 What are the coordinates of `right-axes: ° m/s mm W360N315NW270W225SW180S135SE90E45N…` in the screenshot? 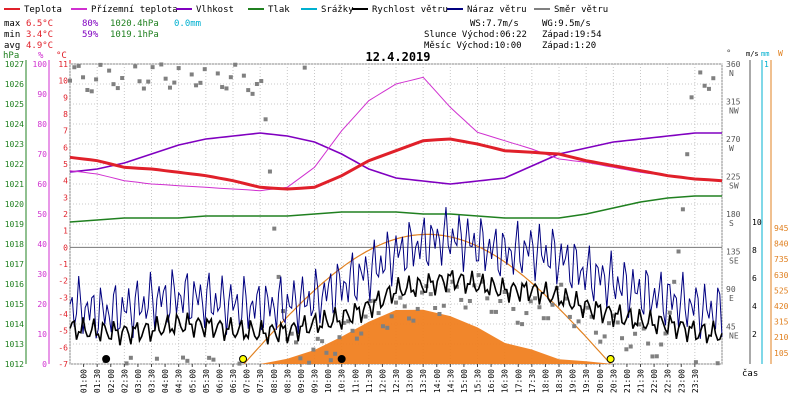 It's located at (757, 206).